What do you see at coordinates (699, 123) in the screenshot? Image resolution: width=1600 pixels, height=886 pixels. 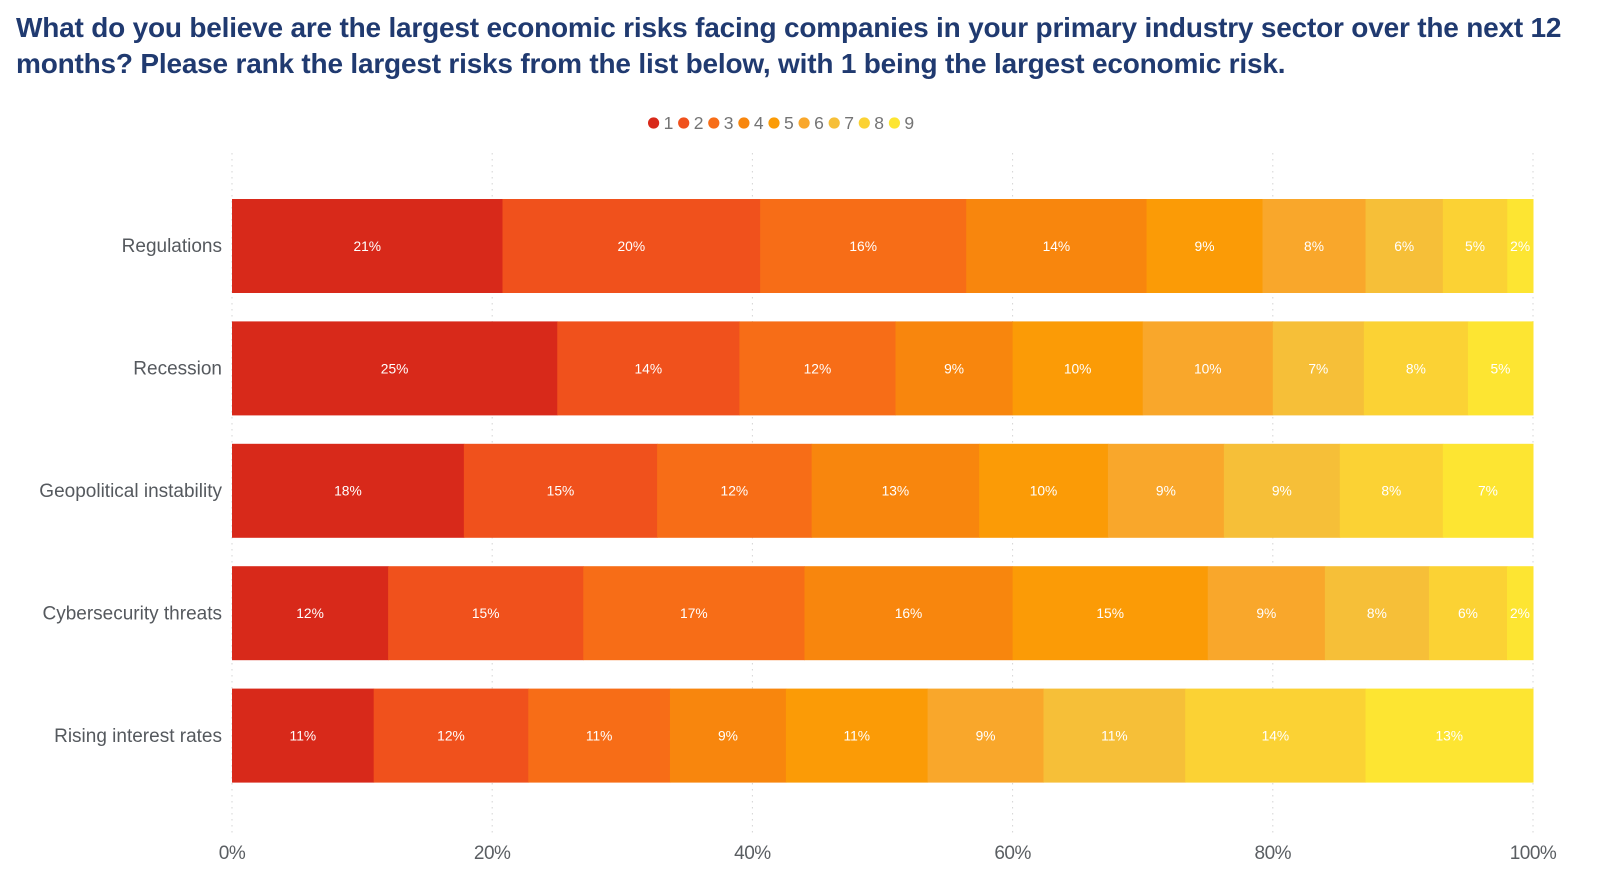 I see `svg-text: 2` at bounding box center [699, 123].